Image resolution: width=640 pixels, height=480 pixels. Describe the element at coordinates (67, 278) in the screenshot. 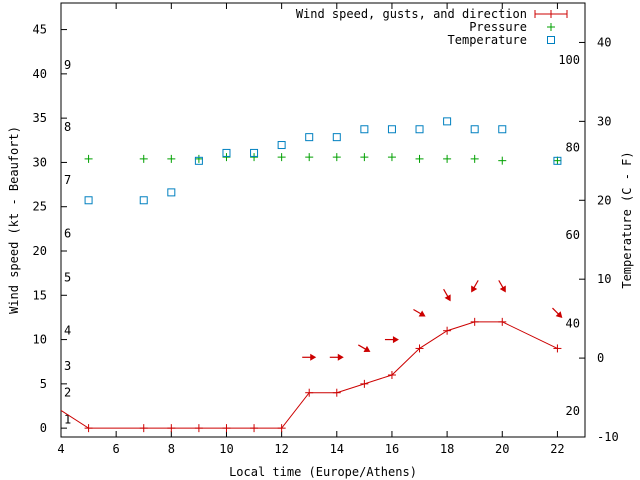

I see `beaufort-label: 5` at that location.